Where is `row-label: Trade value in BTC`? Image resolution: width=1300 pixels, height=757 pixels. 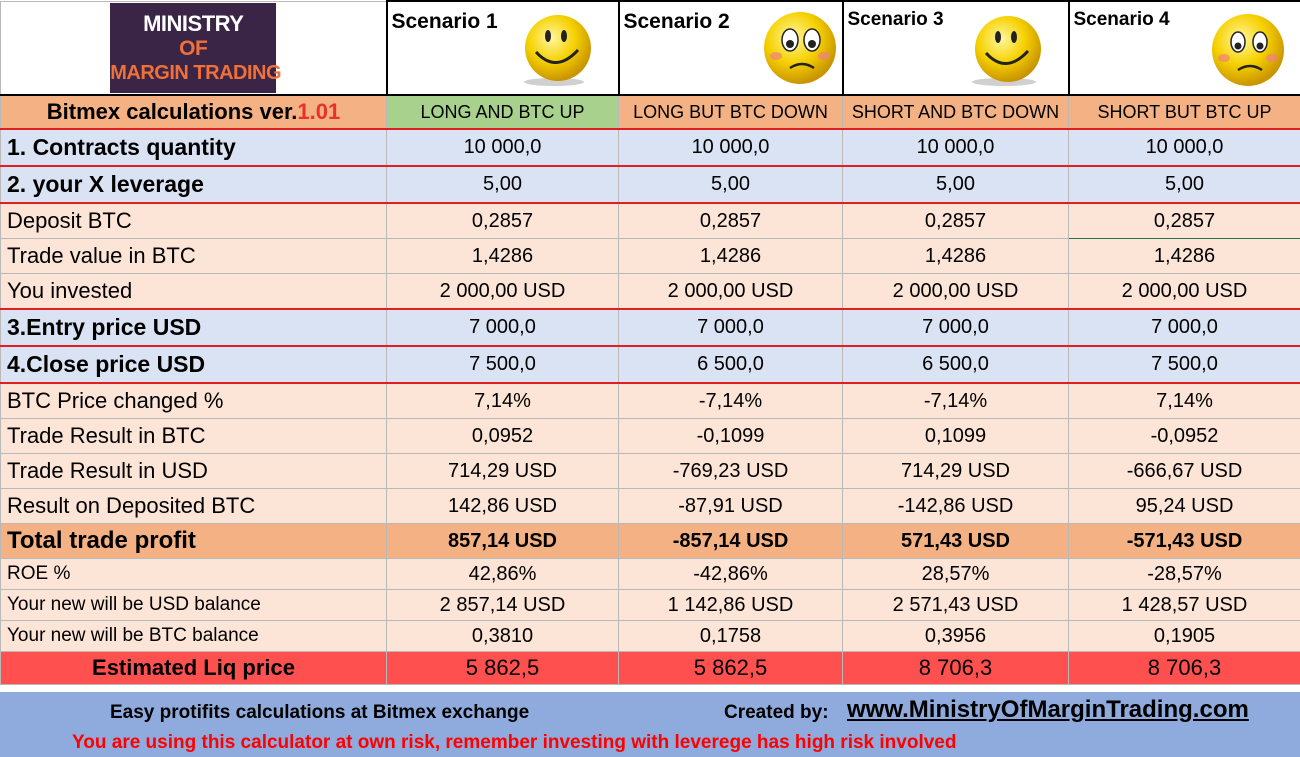 row-label: Trade value in BTC is located at coordinates (193, 256).